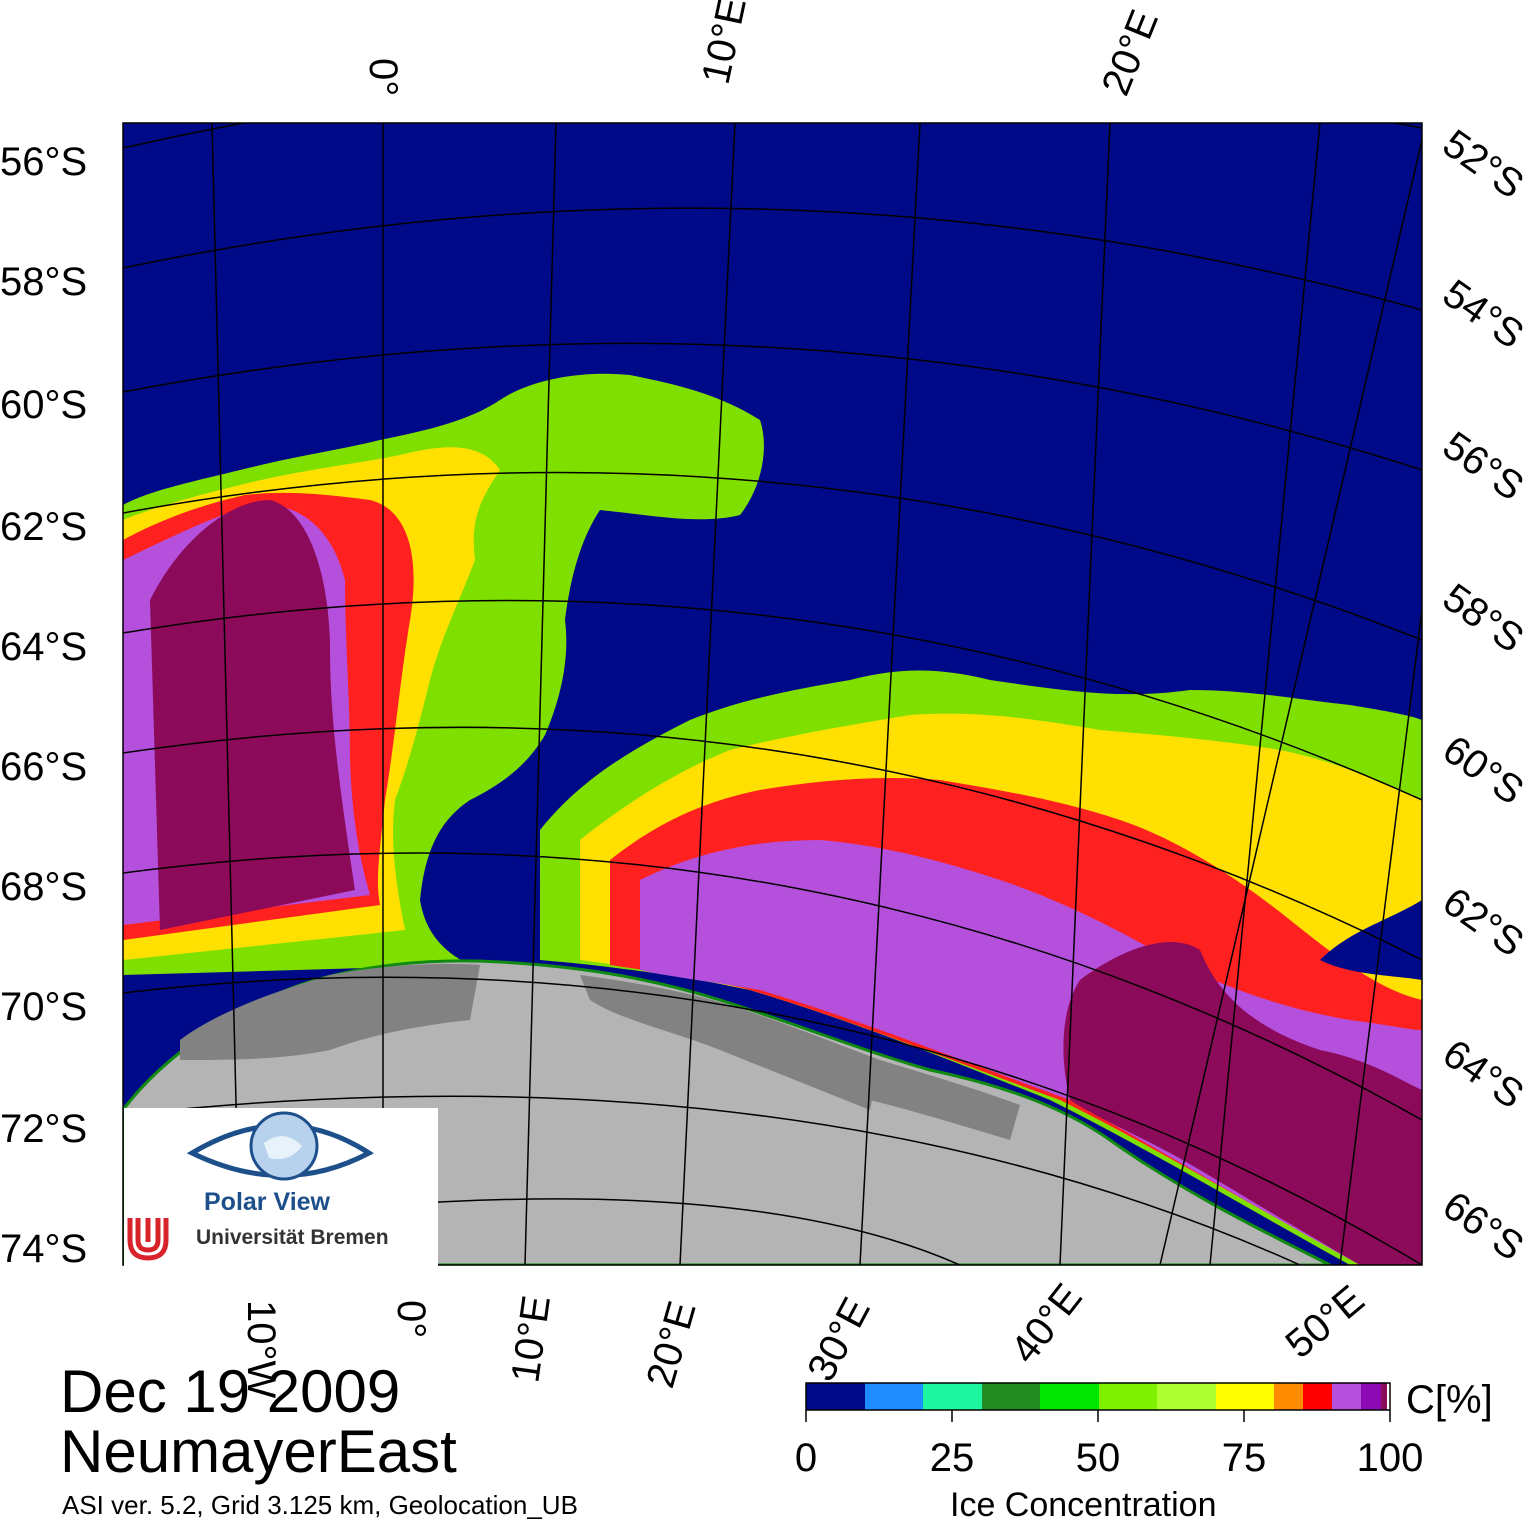 This screenshot has width=1536, height=1525. Describe the element at coordinates (531, 1339) in the screenshot. I see `lon-label-bottom: 10°E` at that location.